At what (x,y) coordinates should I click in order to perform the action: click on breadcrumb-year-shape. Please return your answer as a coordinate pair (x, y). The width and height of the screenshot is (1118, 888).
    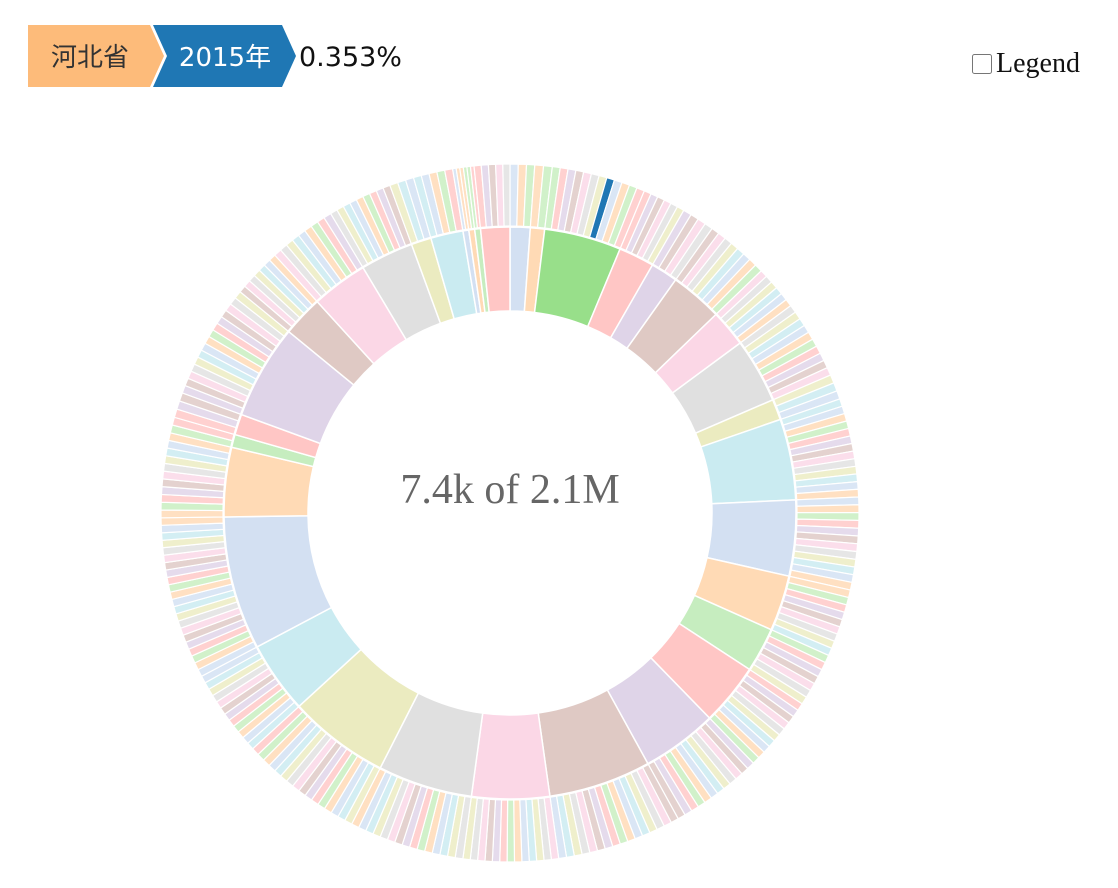
    Looking at the image, I should click on (224, 56).